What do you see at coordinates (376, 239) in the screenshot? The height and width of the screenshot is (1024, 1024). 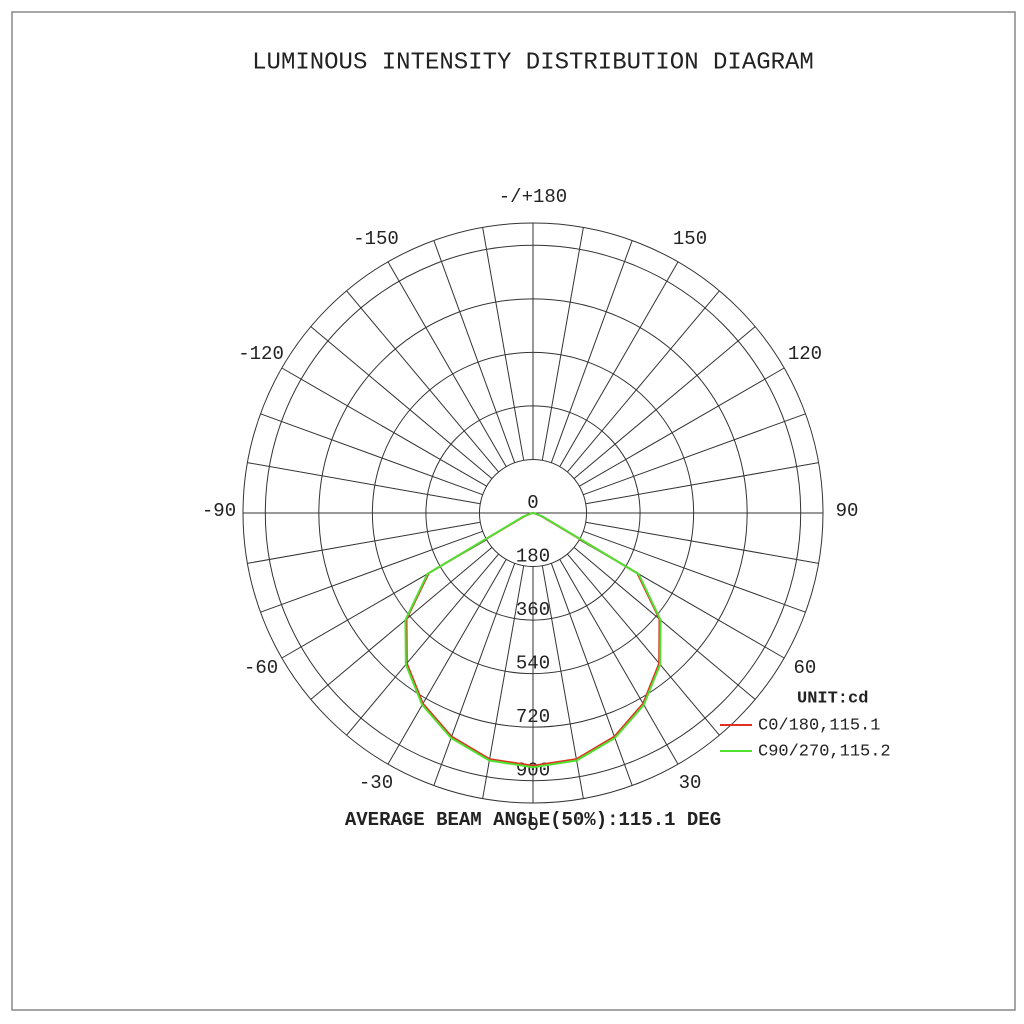 I see `angle-tick-label: -150` at bounding box center [376, 239].